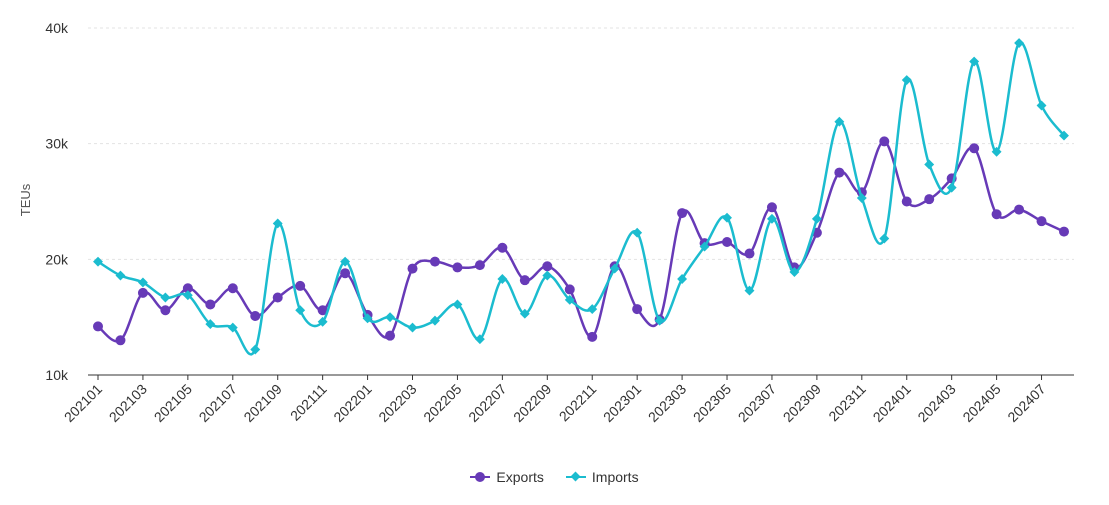 The width and height of the screenshot is (1109, 505). Describe the element at coordinates (667, 403) in the screenshot. I see `x-tick-label: 202303` at that location.